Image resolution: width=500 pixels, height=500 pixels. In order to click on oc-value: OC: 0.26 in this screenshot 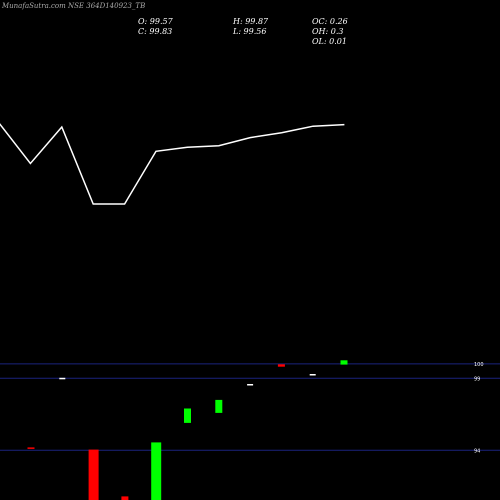, I will do `click(330, 21)`.